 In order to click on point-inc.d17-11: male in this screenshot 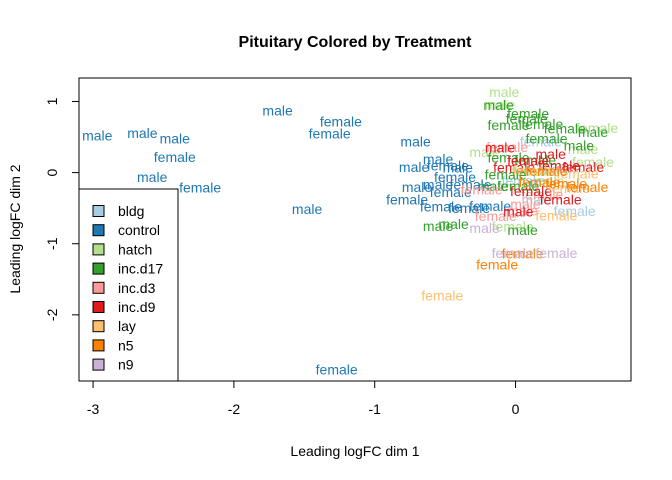, I will do `click(493, 186)`.